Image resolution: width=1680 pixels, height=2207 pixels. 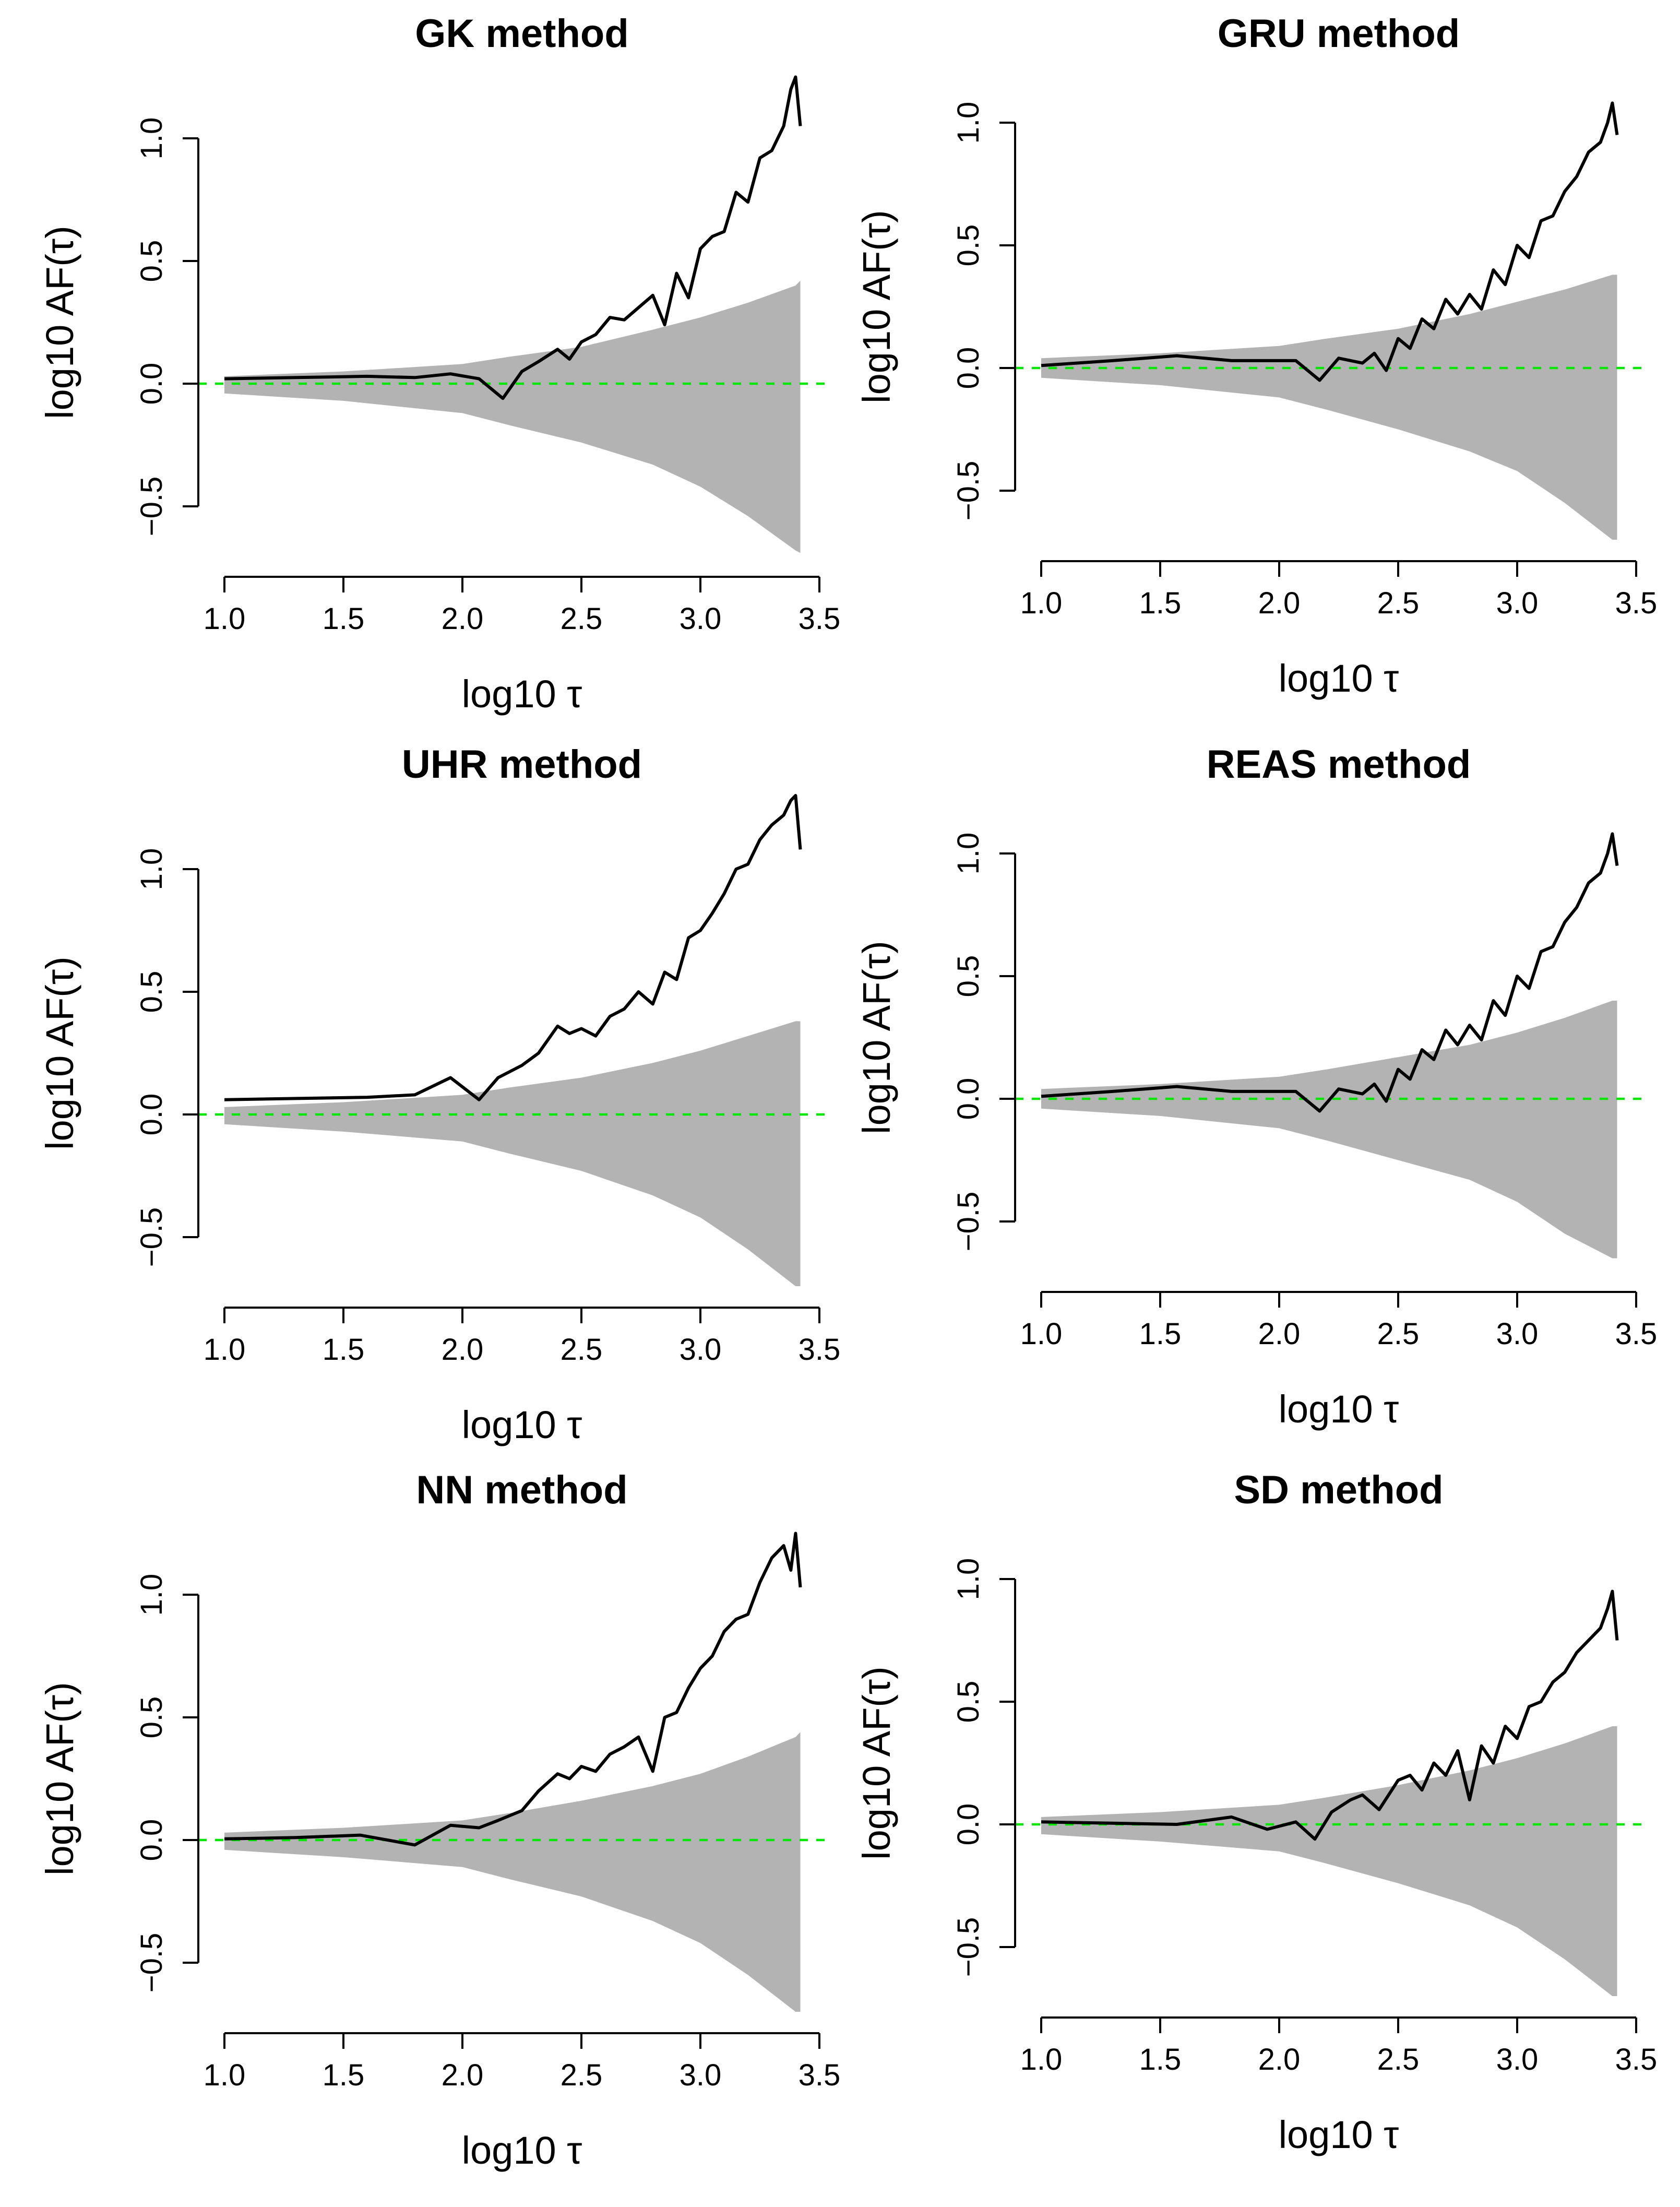 I want to click on chart-title: REAS method, so click(x=1339, y=764).